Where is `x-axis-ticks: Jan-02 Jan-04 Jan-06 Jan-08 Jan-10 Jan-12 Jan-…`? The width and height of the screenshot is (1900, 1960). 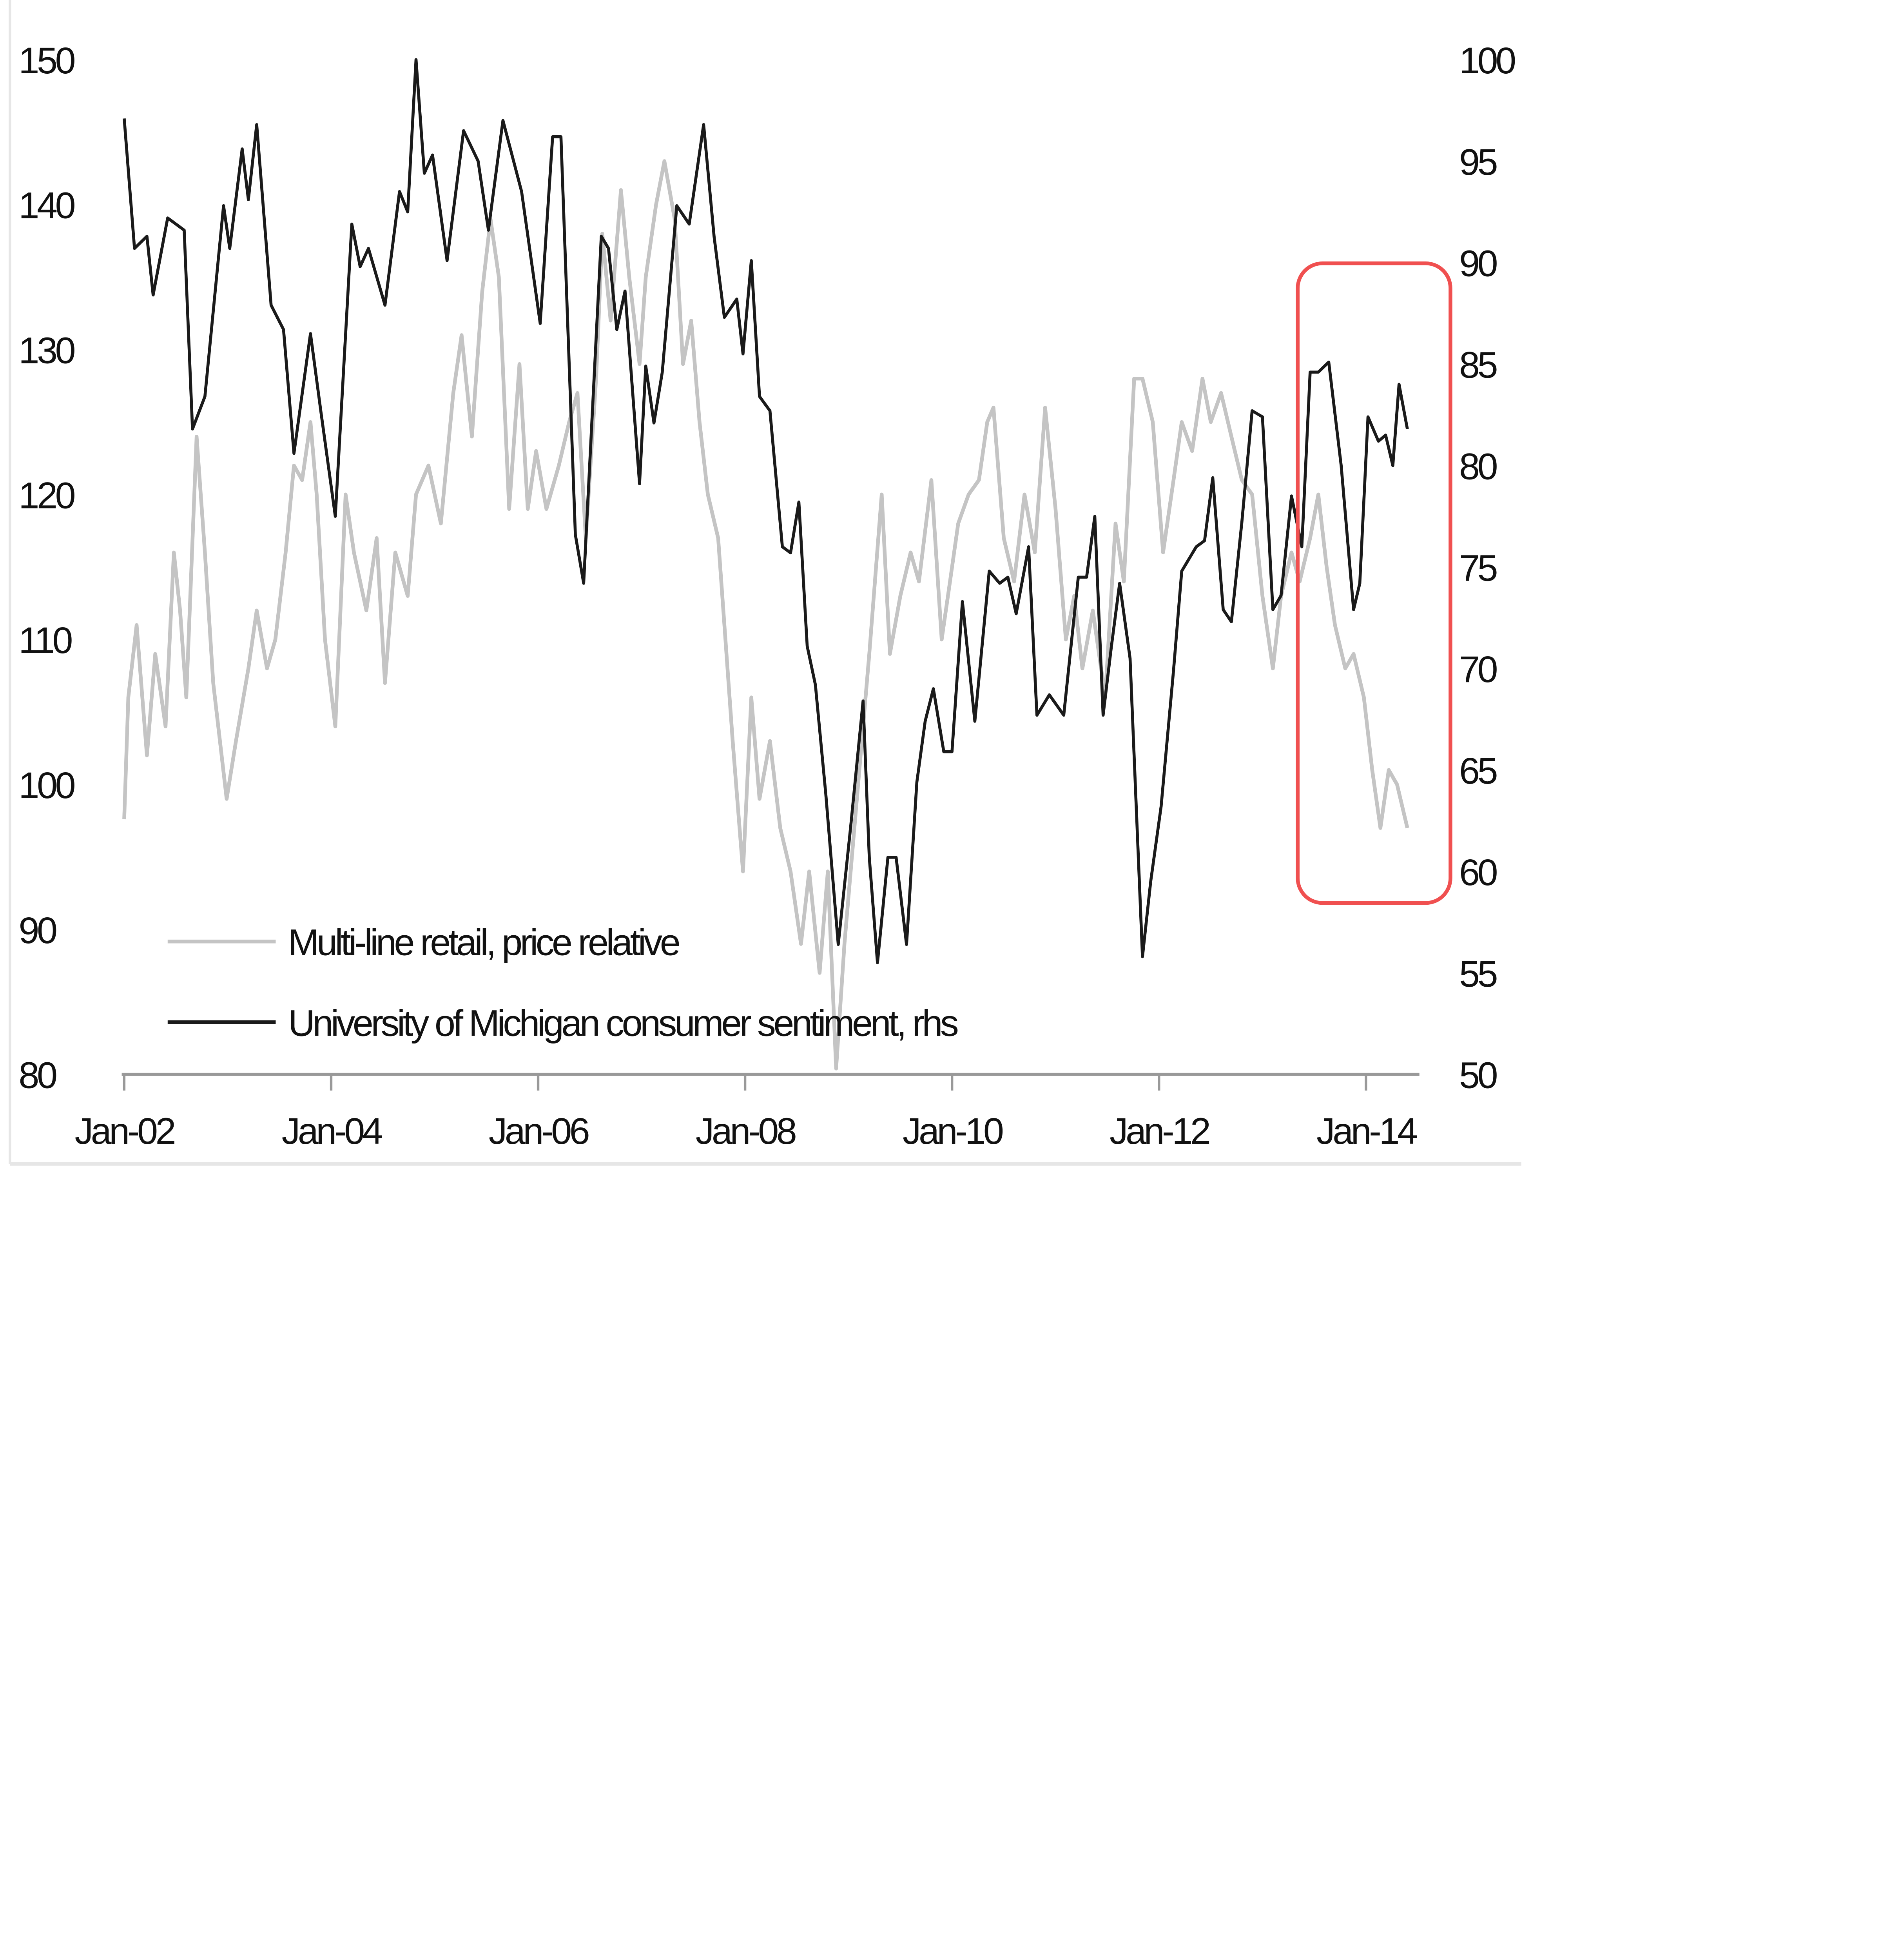 x-axis-ticks: Jan-02 Jan-04 Jan-06 Jan-08 Jan-10 Jan-12 Jan-… is located at coordinates (747, 1113).